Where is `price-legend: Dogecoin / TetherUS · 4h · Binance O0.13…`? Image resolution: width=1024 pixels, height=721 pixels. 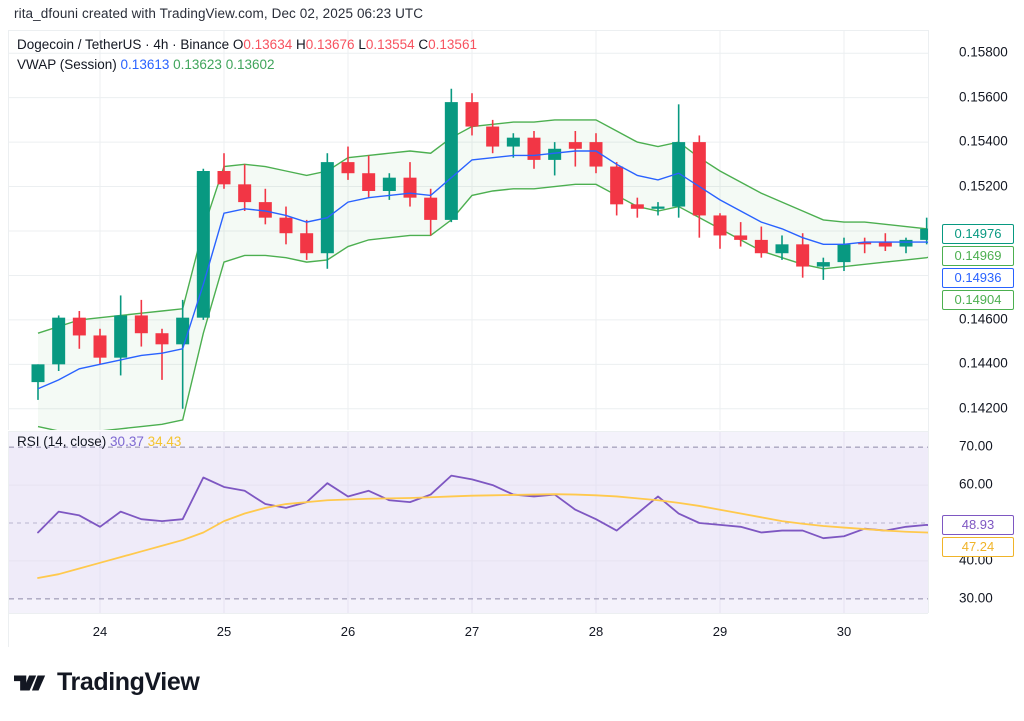
price-legend: Dogecoin / TetherUS · 4h · Binance O0.13… is located at coordinates (247, 55).